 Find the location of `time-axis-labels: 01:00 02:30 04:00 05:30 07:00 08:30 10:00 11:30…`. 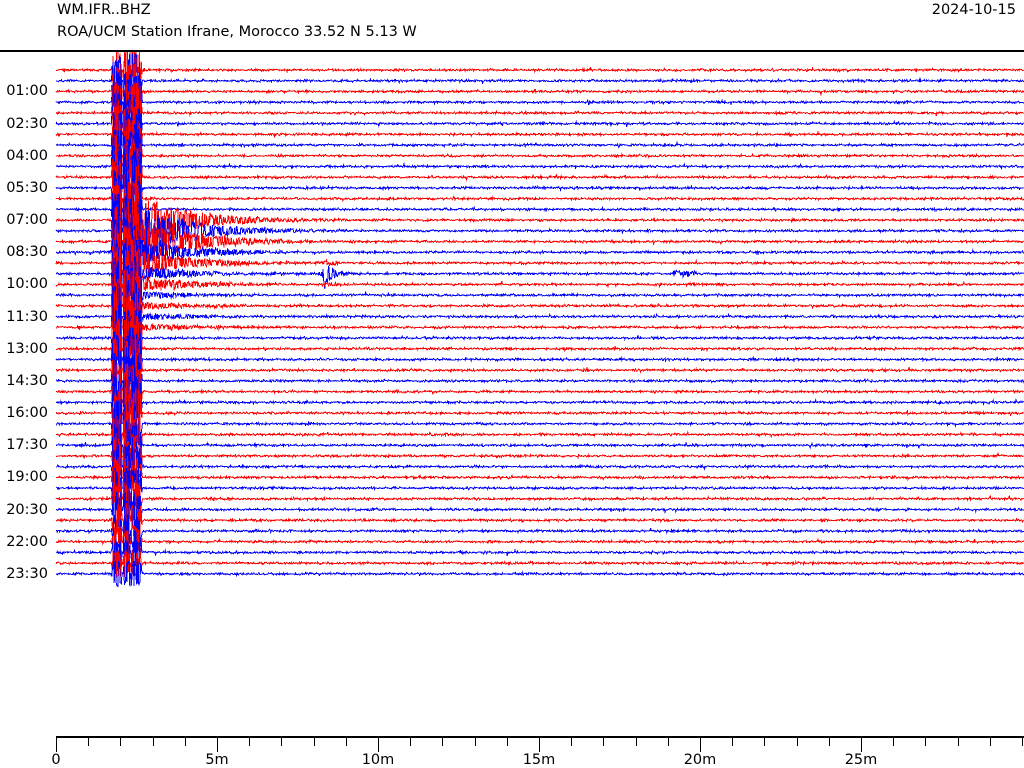

time-axis-labels: 01:00 02:30 04:00 05:30 07:00 08:30 10:00 11:30… is located at coordinates (28, 394).